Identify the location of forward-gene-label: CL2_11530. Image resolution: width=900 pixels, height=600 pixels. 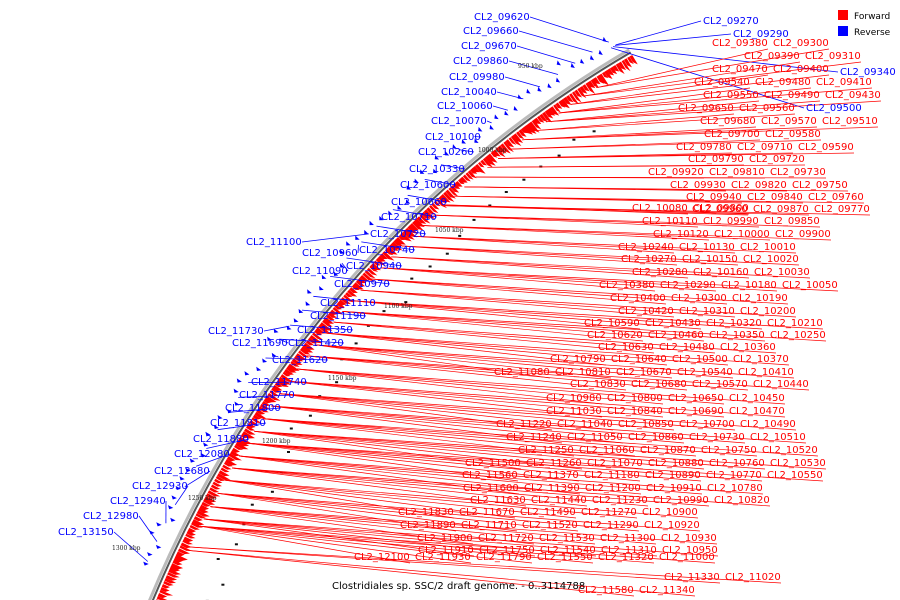
(567, 538).